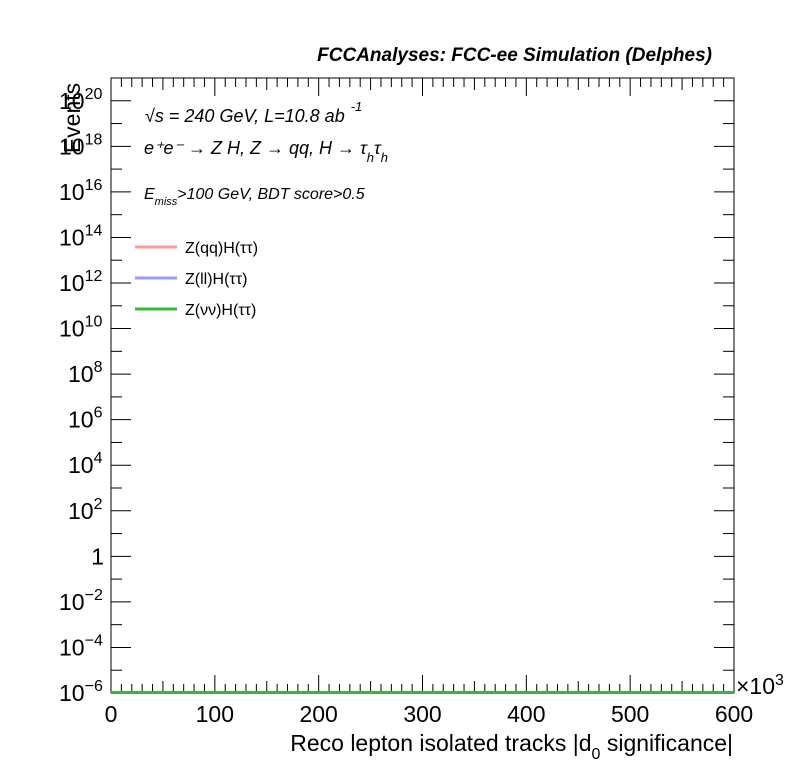 The image size is (796, 772). What do you see at coordinates (318, 714) in the screenshot?
I see `x-tick-label: 200` at bounding box center [318, 714].